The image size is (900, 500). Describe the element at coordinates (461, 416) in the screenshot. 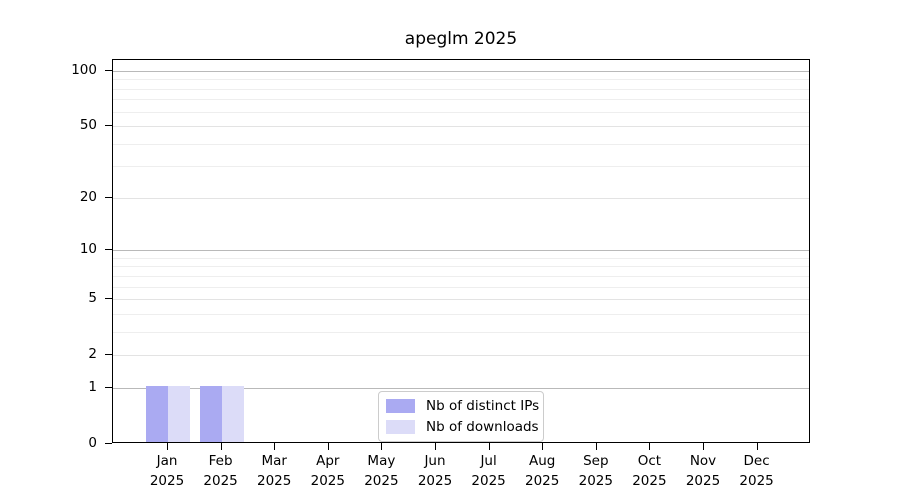

I see `legend: Nb of distinct IPs Nb of downloads` at that location.